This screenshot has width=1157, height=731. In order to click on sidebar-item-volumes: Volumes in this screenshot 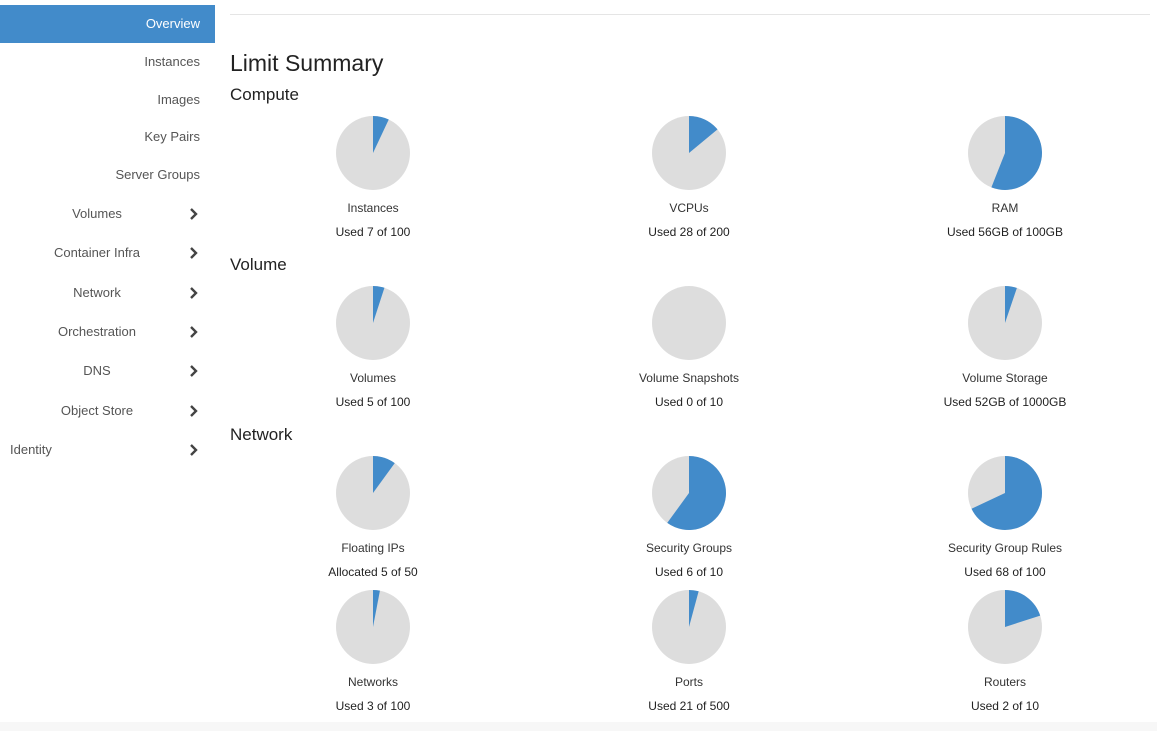, I will do `click(107, 214)`.